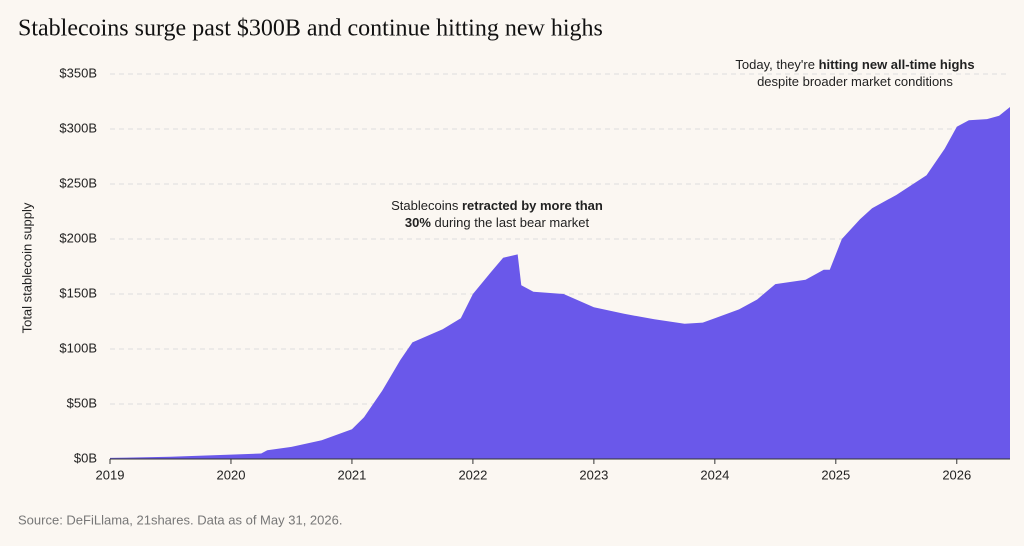 The image size is (1024, 546). What do you see at coordinates (78, 347) in the screenshot?
I see `y-tick-label: $100B` at bounding box center [78, 347].